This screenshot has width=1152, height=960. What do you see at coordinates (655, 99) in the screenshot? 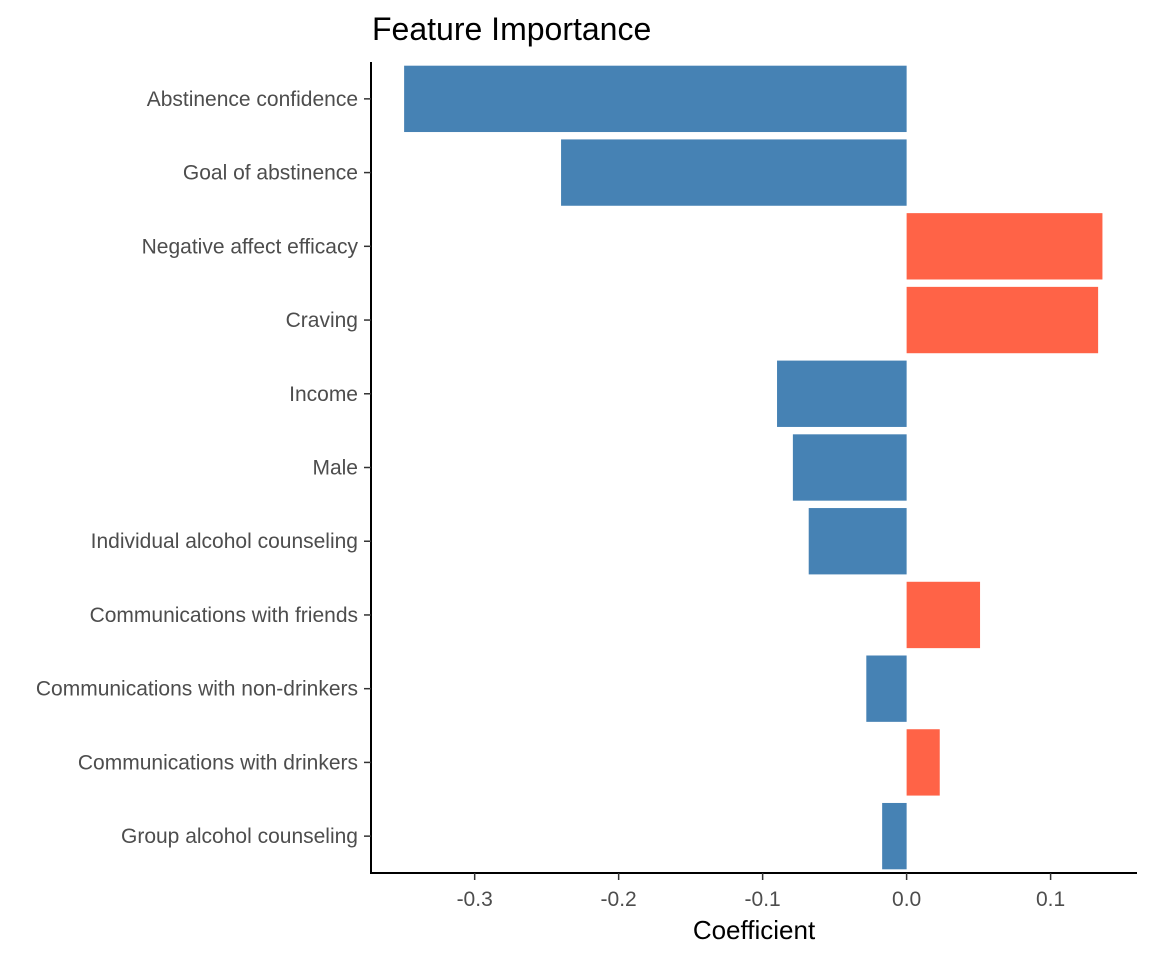
I see `bar-abstinence-confidence` at bounding box center [655, 99].